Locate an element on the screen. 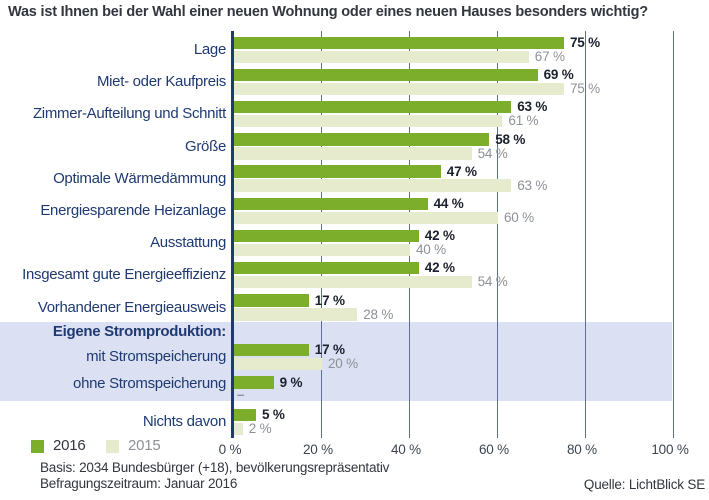 This screenshot has height=500, width=709. category-label: Größe is located at coordinates (205, 146).